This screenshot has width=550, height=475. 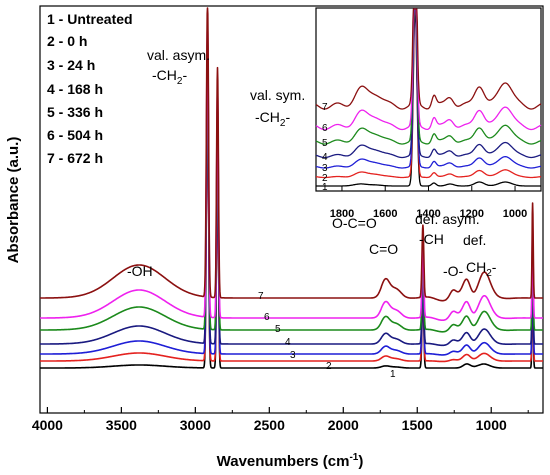 I want to click on x-tick-label: 1500, so click(x=417, y=425).